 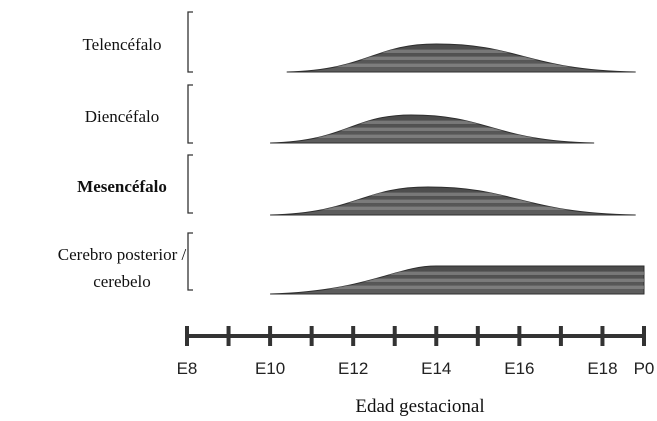 What do you see at coordinates (270, 368) in the screenshot?
I see `x-tick-label: E10` at bounding box center [270, 368].